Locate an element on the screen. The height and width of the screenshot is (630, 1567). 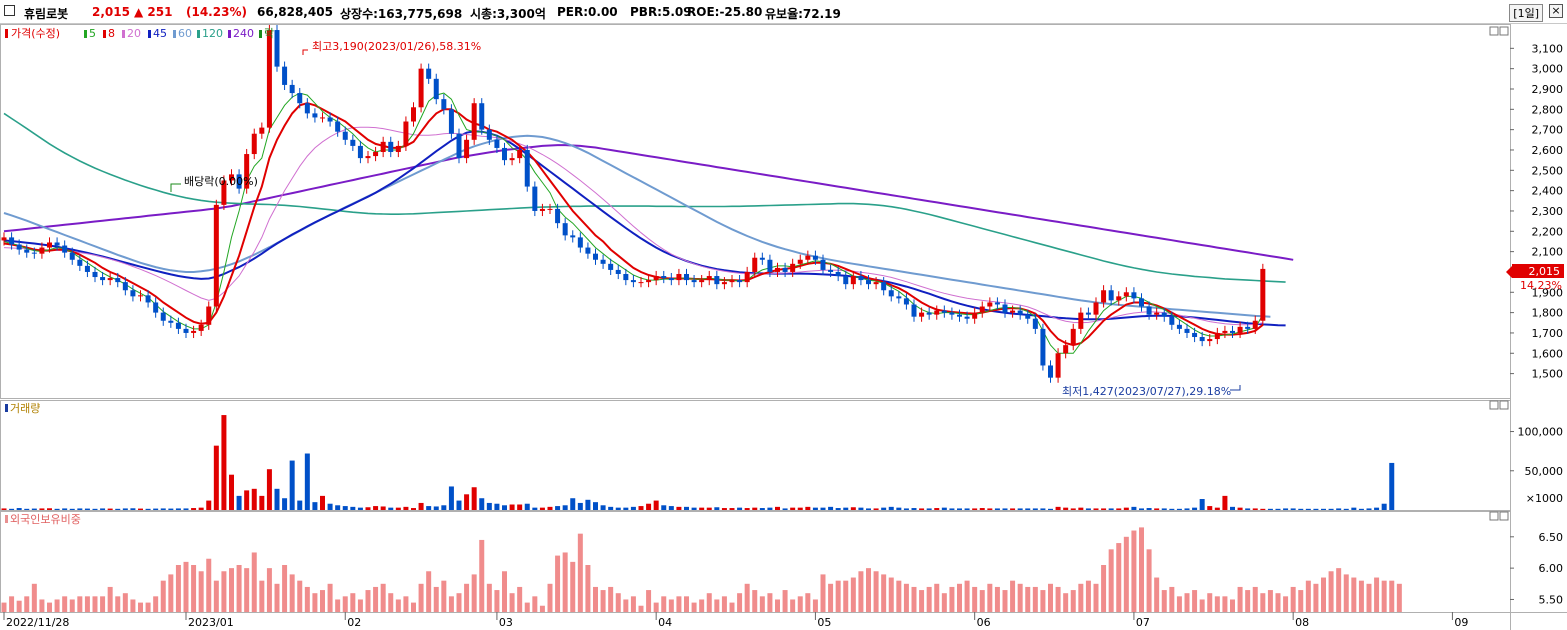
foreign-title-marker is located at coordinates (6, 519).